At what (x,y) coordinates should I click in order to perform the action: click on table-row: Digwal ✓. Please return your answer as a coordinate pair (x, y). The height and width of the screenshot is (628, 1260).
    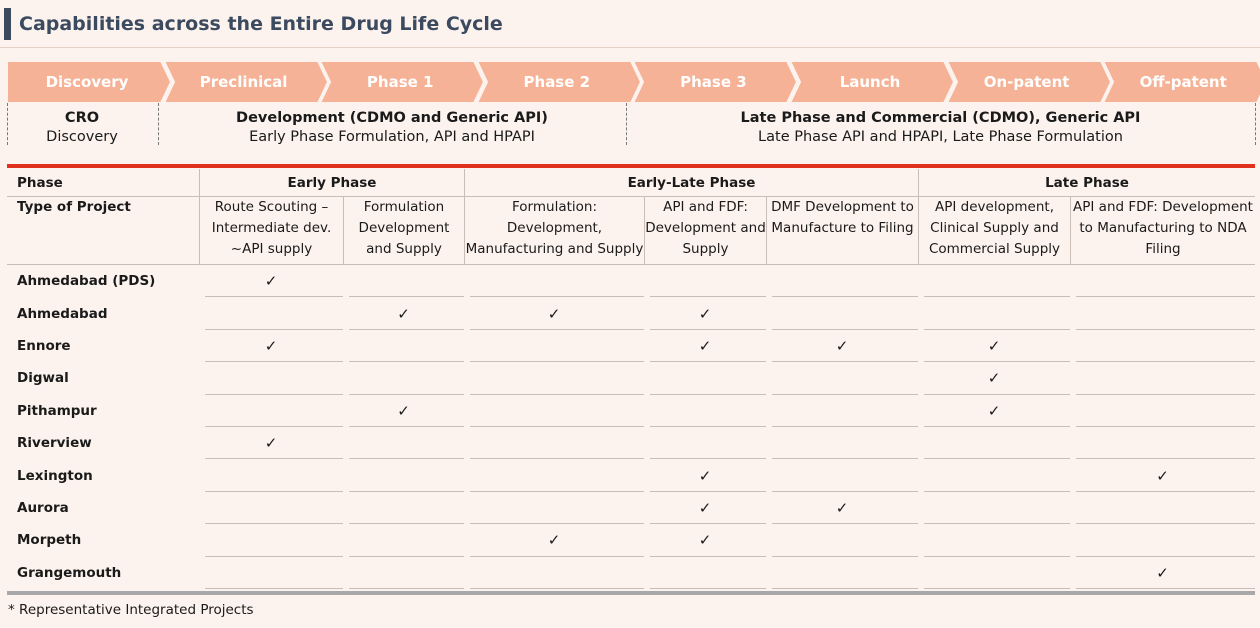
    Looking at the image, I should click on (631, 378).